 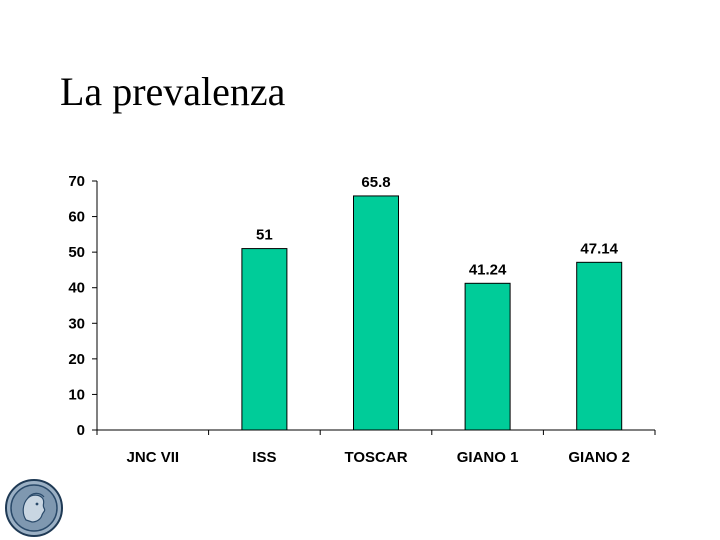 I want to click on category-label: GIANO 2, so click(x=599, y=457).